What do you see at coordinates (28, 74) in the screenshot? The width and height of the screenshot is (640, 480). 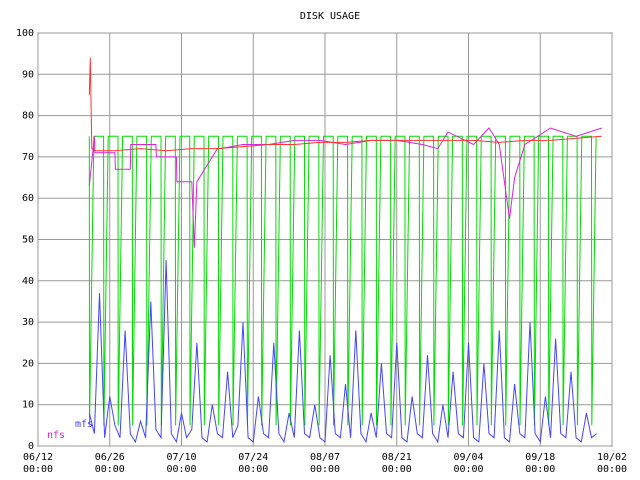 I see `y-tick-label: 90` at bounding box center [28, 74].